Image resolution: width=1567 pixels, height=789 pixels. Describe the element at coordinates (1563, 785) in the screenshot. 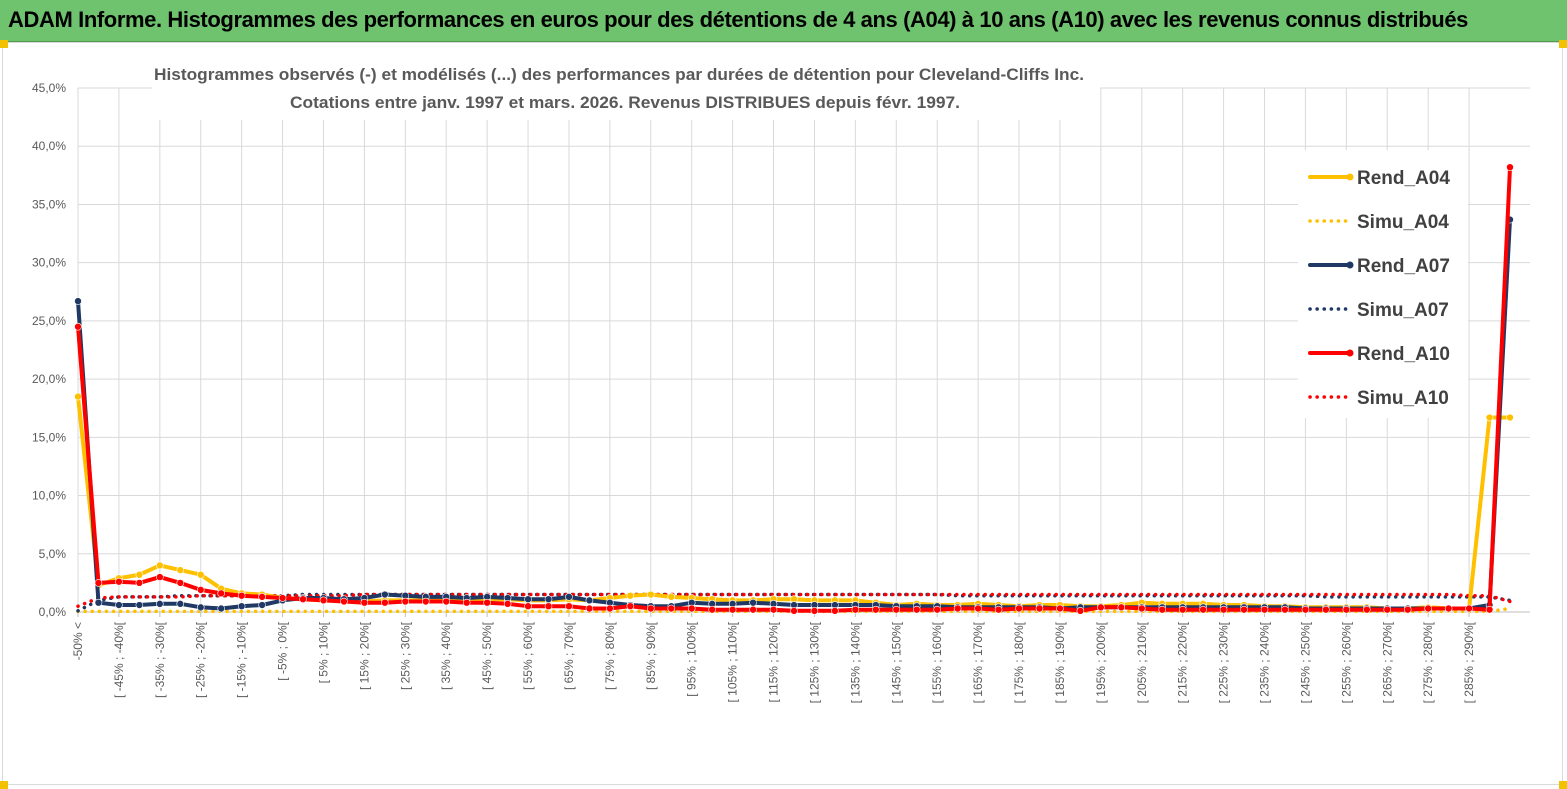

I see `corner-marker-bottom-right` at that location.